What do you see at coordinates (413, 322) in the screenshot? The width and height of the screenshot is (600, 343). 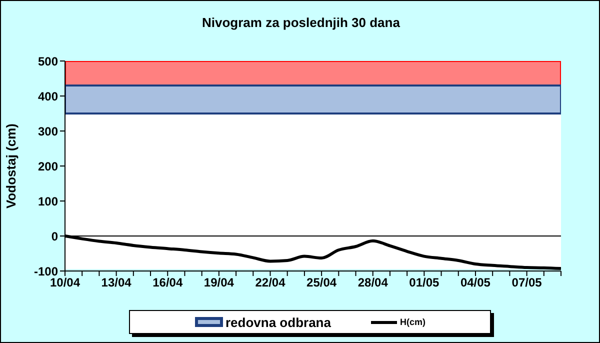 I see `legend-label: H(cm)` at bounding box center [413, 322].